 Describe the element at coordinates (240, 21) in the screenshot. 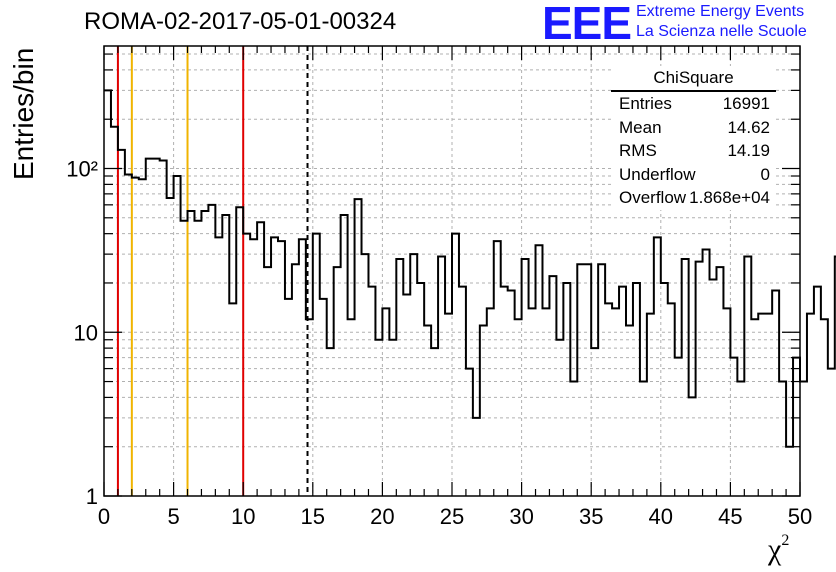

I see `page-title: ROMA-02-2017-05-01-00324` at that location.